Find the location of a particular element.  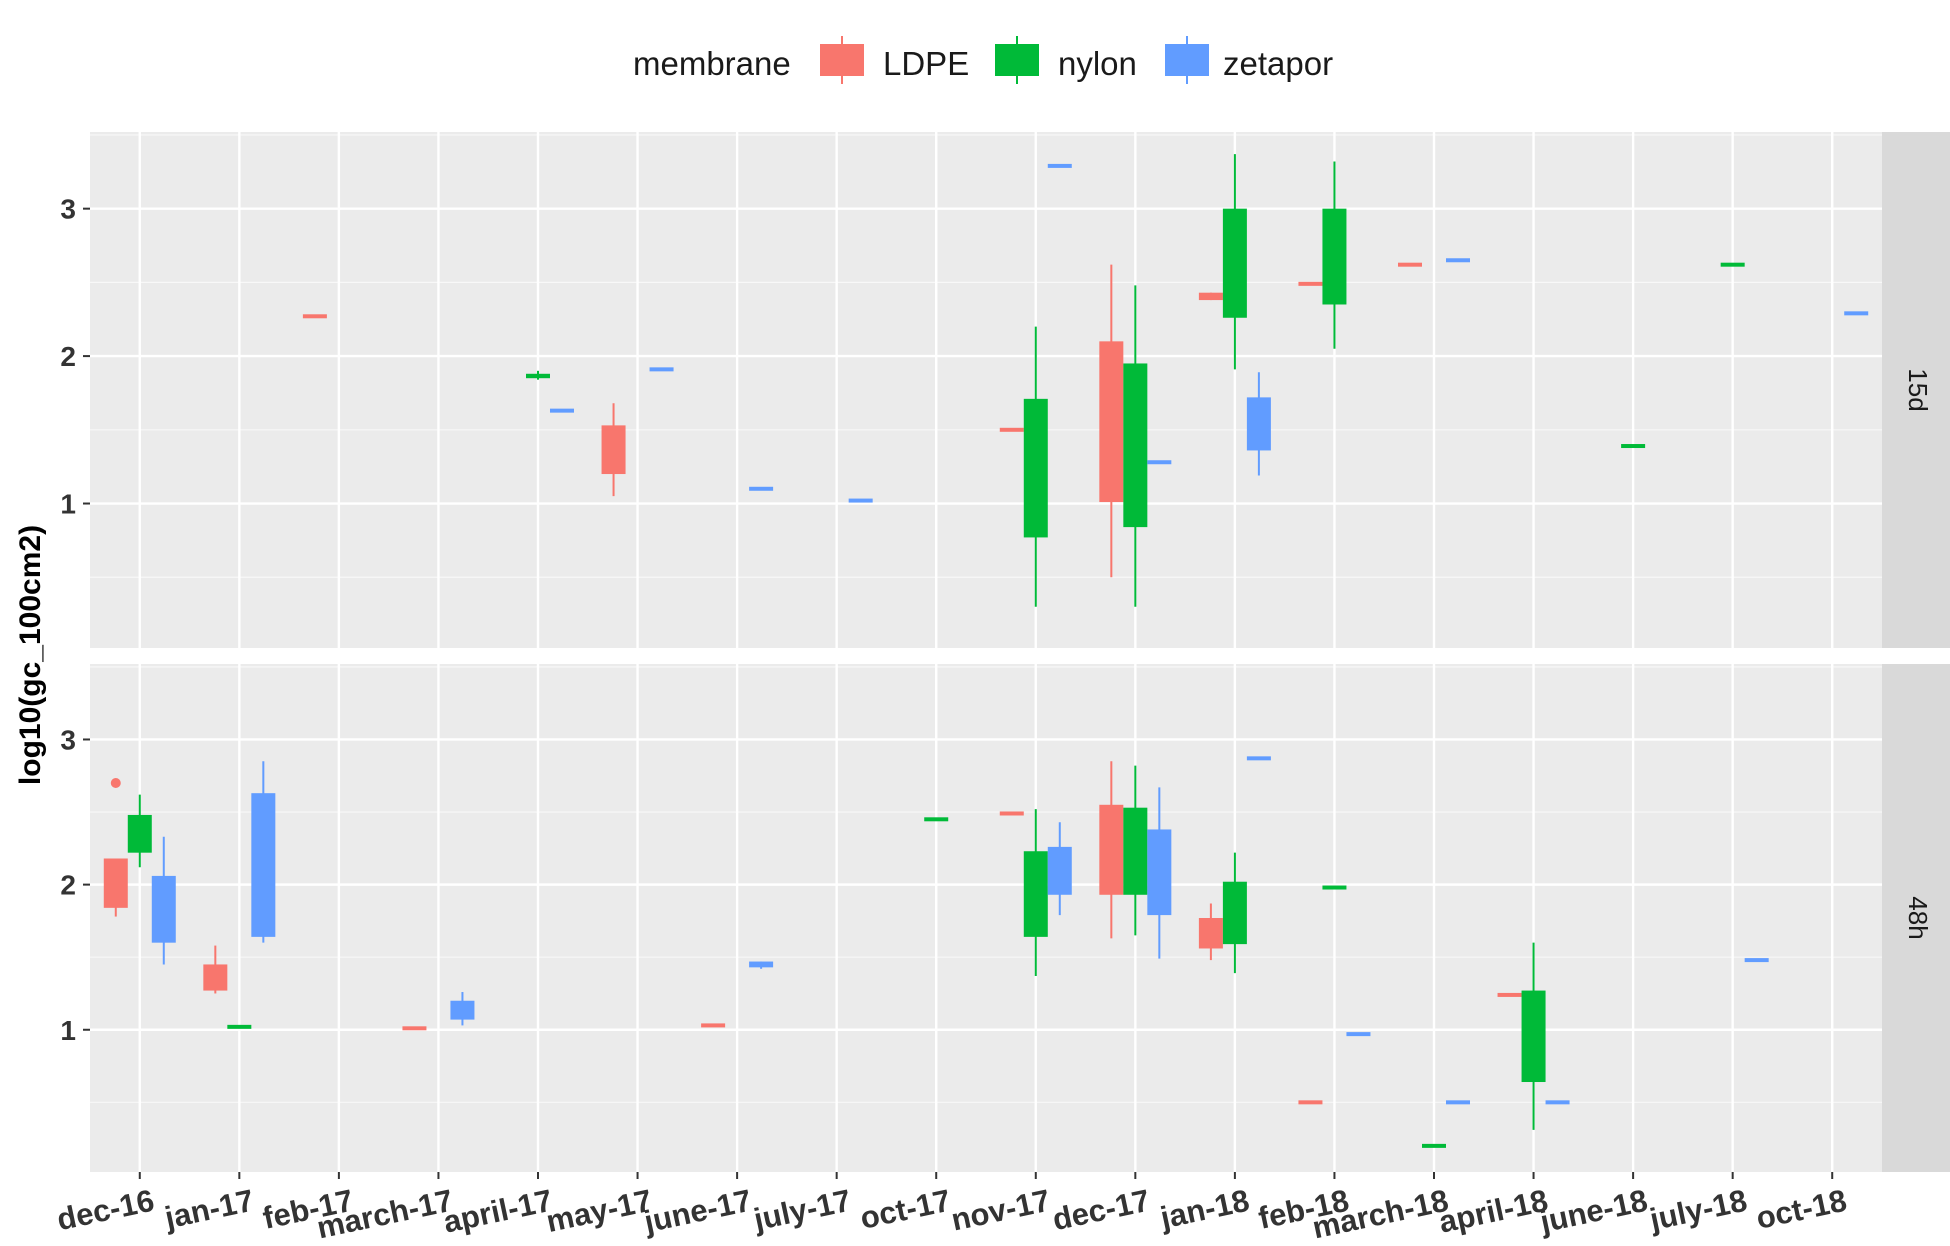

box-15d-dec-17-nylon is located at coordinates (1135, 446).